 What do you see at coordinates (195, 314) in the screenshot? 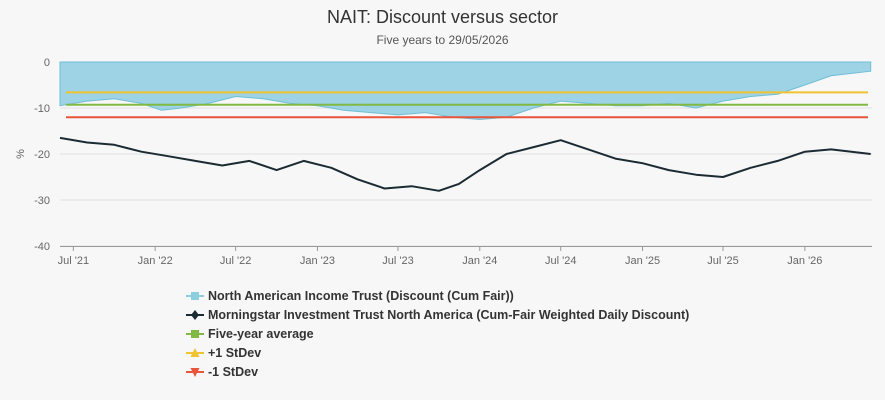
I see `diamond-legend-icon` at bounding box center [195, 314].